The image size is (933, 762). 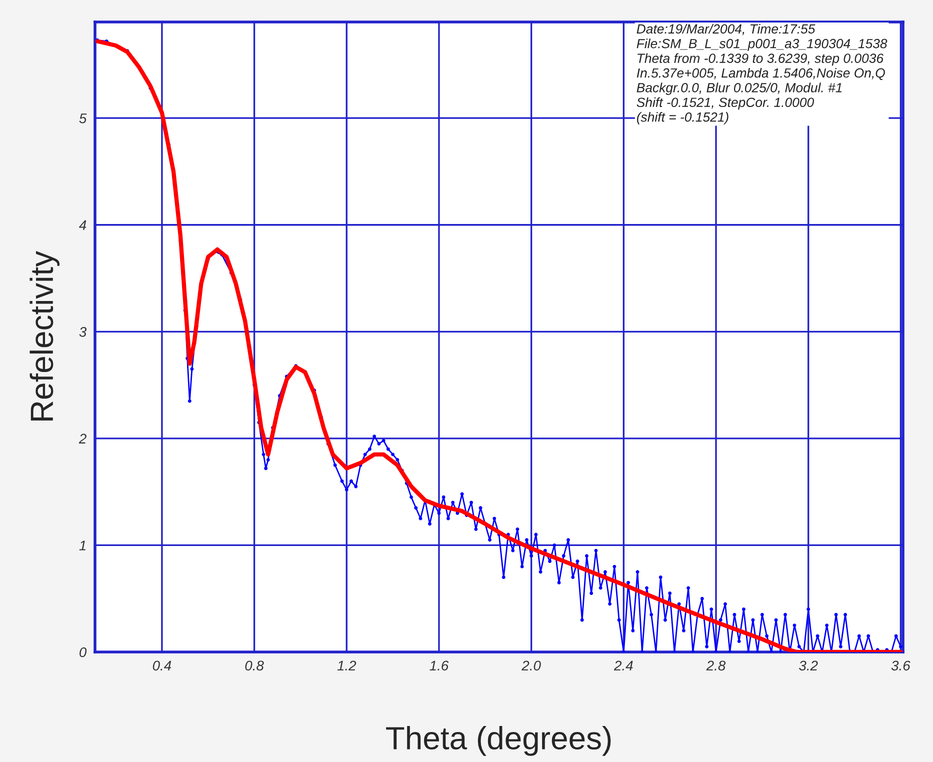 What do you see at coordinates (82, 545) in the screenshot?
I see `y-tick-label: 1` at bounding box center [82, 545].